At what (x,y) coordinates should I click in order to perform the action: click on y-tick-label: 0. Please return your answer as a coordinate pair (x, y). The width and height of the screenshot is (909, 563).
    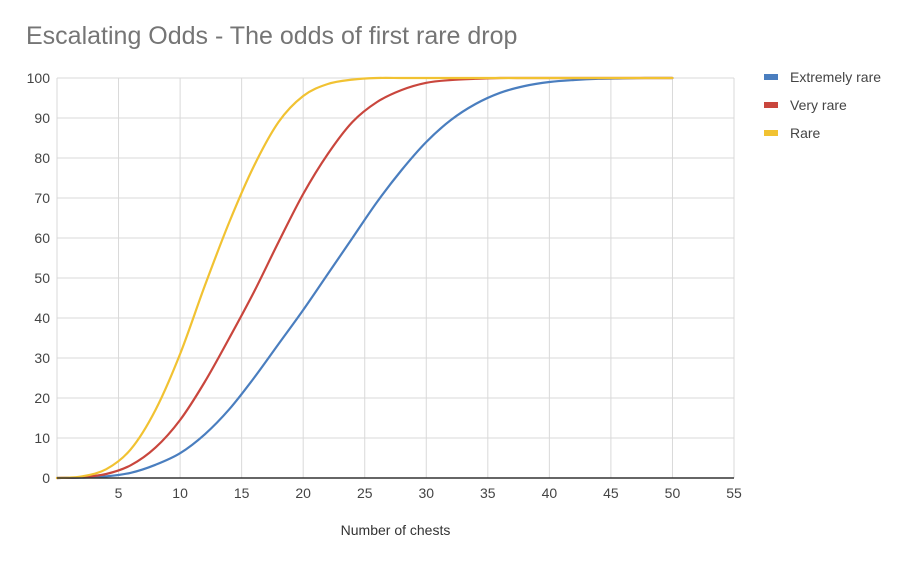
    Looking at the image, I should click on (46, 478).